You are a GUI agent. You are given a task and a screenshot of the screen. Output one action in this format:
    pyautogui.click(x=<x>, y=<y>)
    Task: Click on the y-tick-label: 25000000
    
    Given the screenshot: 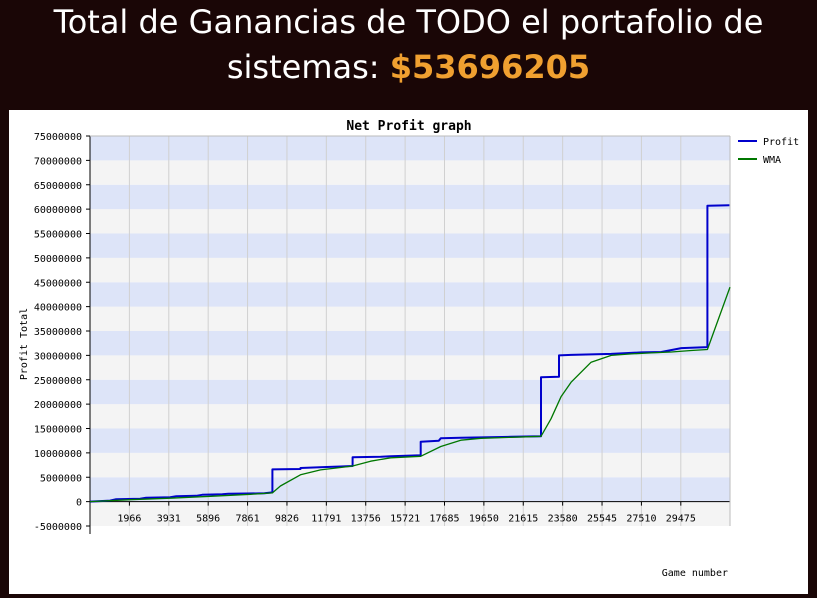 What is the action you would take?
    pyautogui.click(x=58, y=381)
    